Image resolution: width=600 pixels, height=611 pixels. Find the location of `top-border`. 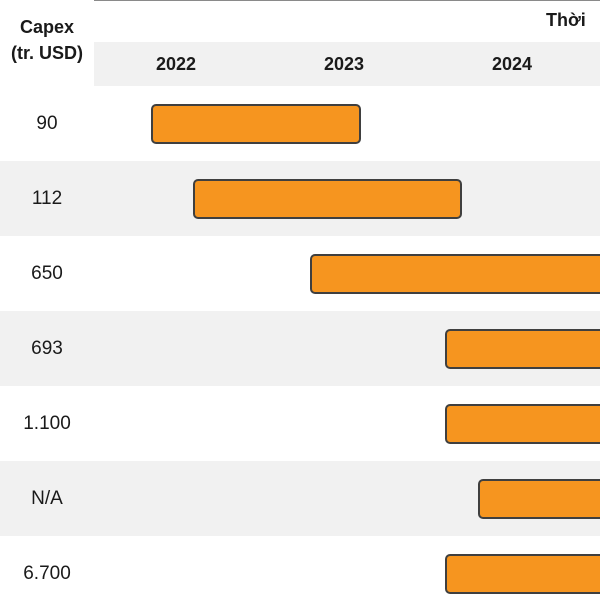

top-border is located at coordinates (347, 0).